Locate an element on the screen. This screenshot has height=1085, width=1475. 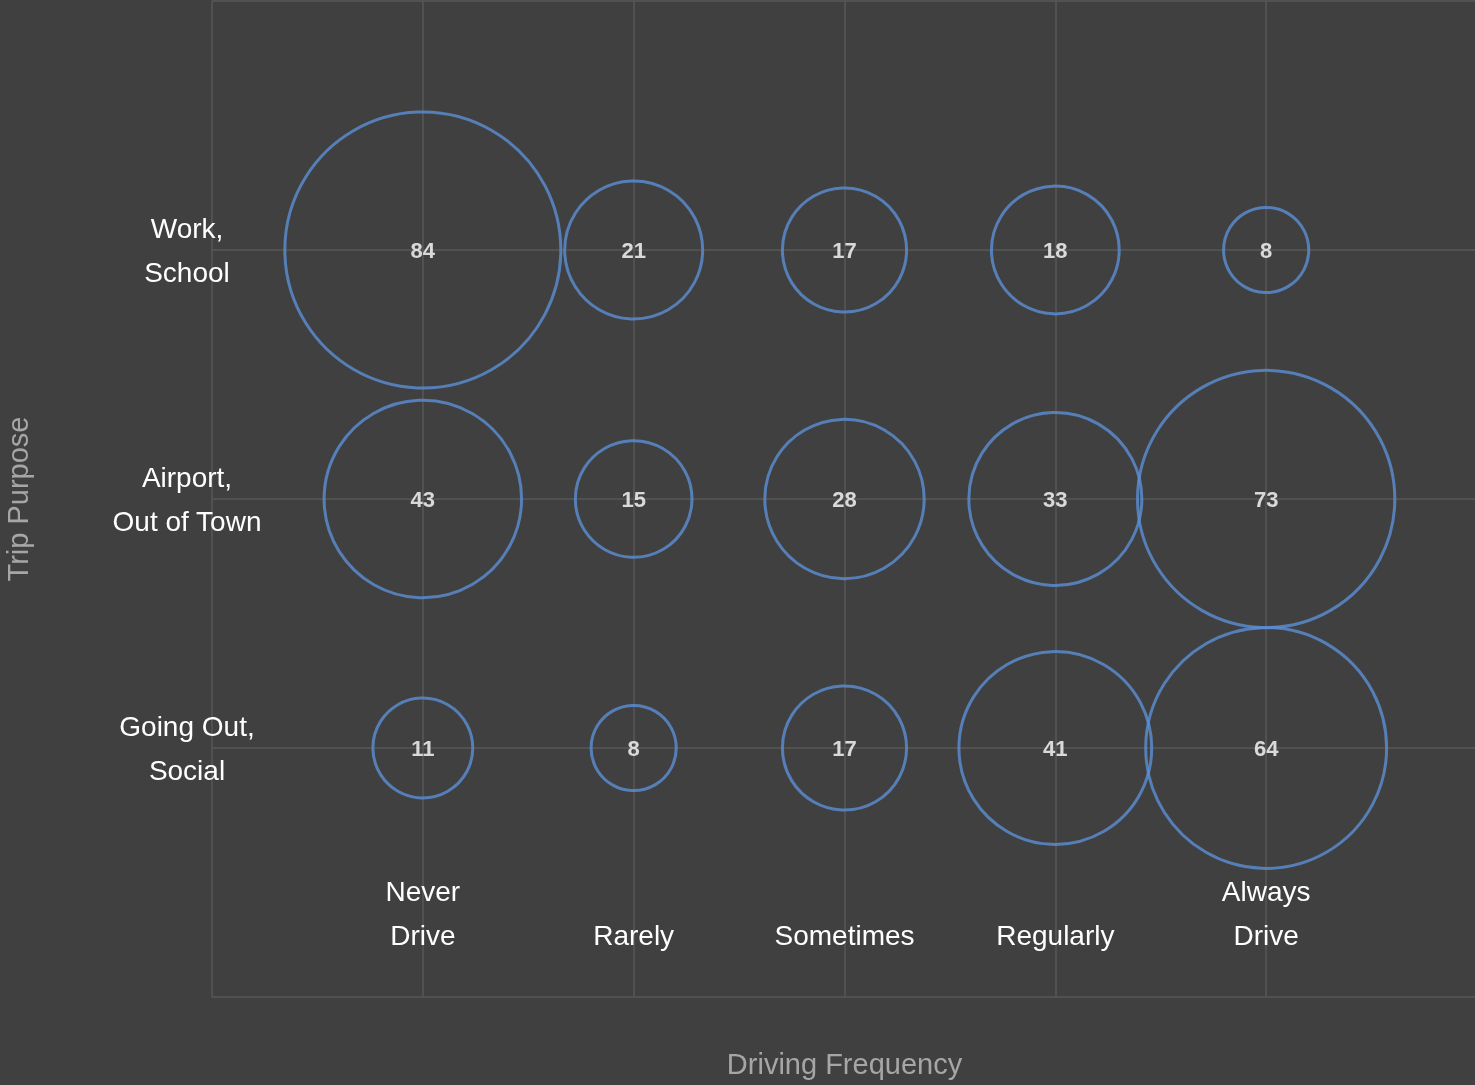
data-label: 43 is located at coordinates (423, 499).